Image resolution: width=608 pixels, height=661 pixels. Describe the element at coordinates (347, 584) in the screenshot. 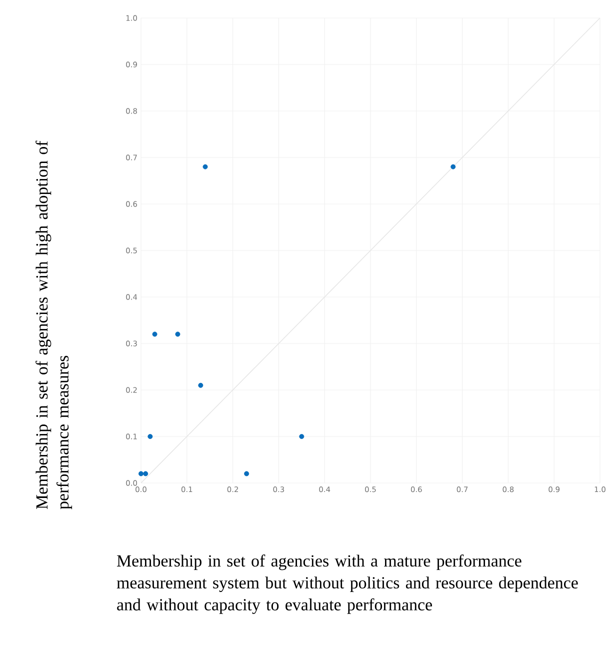

I see `x-axis-title: Membership in set of agencies with a mature performance measurement system but without politics and resource dependence and without capacity to evaluate performance` at that location.